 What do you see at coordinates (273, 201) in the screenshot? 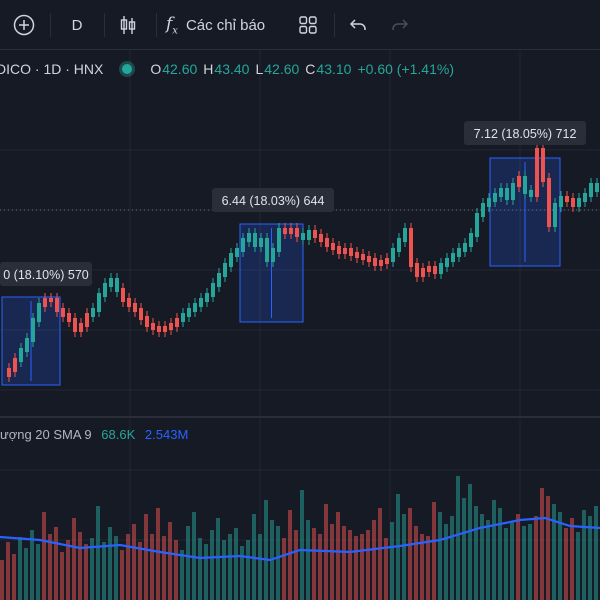
I see `range-label: 6.44 (18.03%) 644` at bounding box center [273, 201].